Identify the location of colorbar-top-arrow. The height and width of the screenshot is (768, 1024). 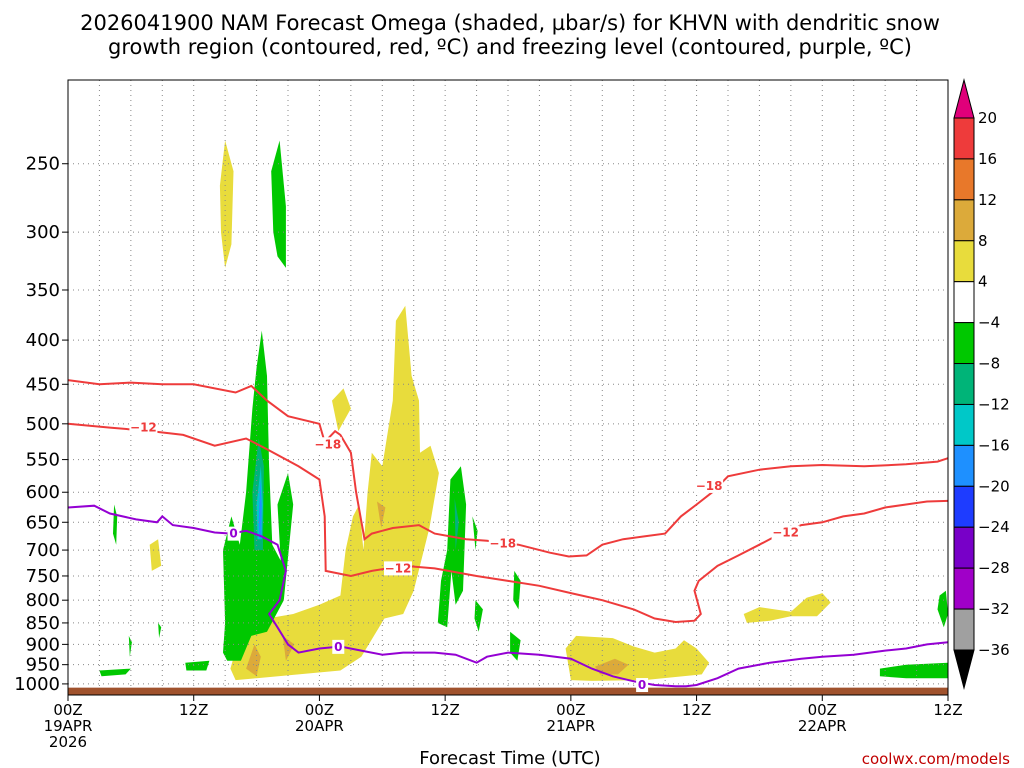
(964, 98).